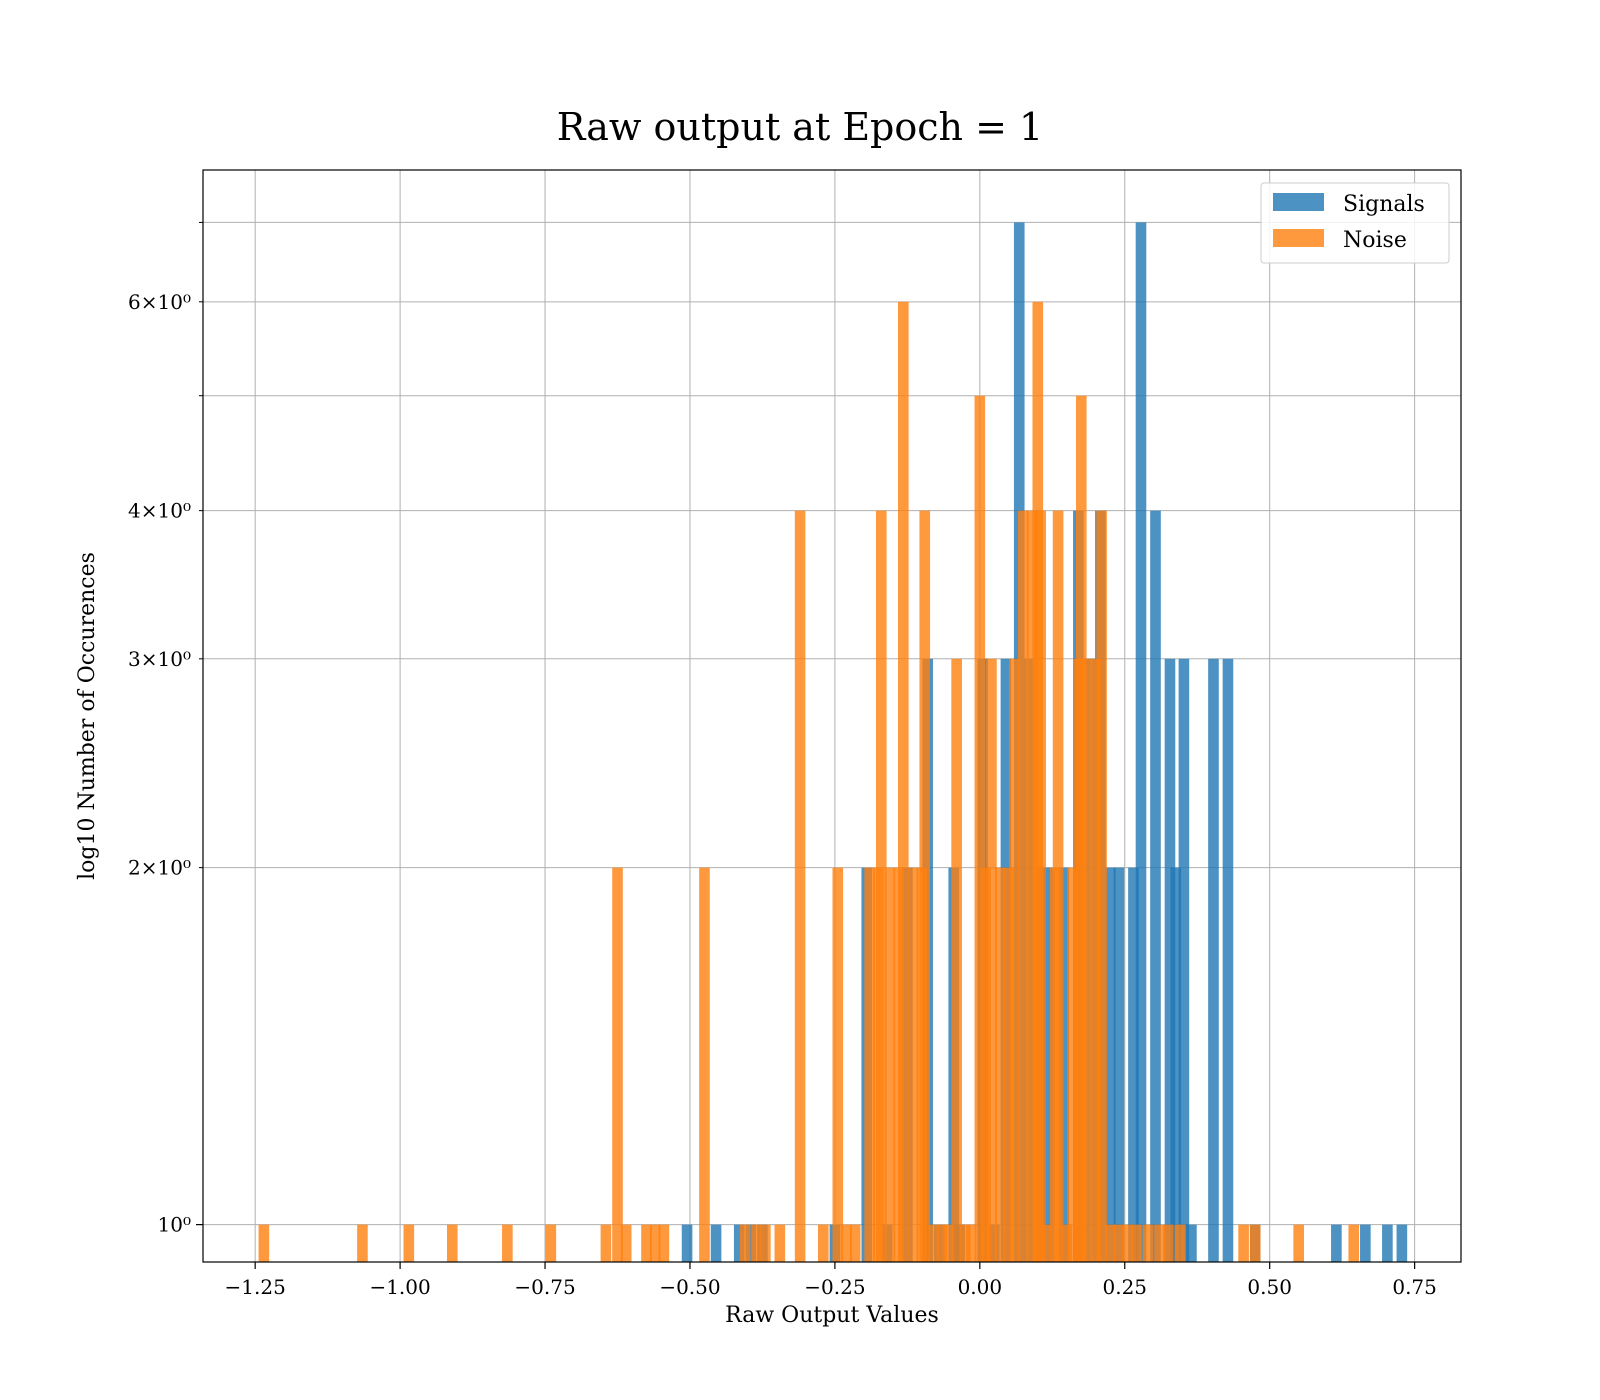 This screenshot has height=1400, width=1600. What do you see at coordinates (1414, 1287) in the screenshot?
I see `x-tick-label: 0.75` at bounding box center [1414, 1287].